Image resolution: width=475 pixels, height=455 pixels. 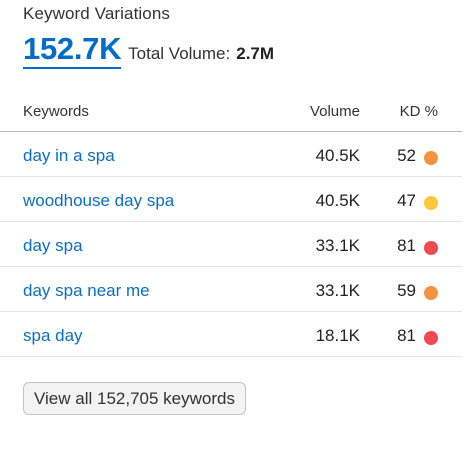 I want to click on table-row: woodhouse day spa 40.5K 47, so click(x=231, y=199).